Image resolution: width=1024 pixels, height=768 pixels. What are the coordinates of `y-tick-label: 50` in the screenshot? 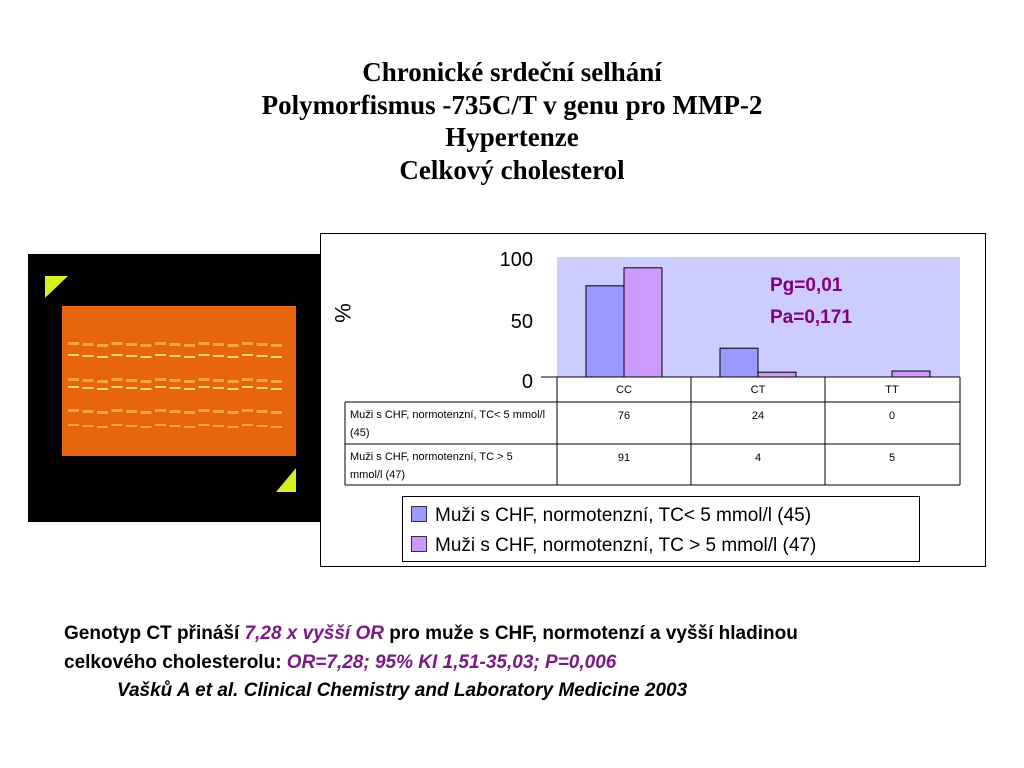 It's located at (522, 322).